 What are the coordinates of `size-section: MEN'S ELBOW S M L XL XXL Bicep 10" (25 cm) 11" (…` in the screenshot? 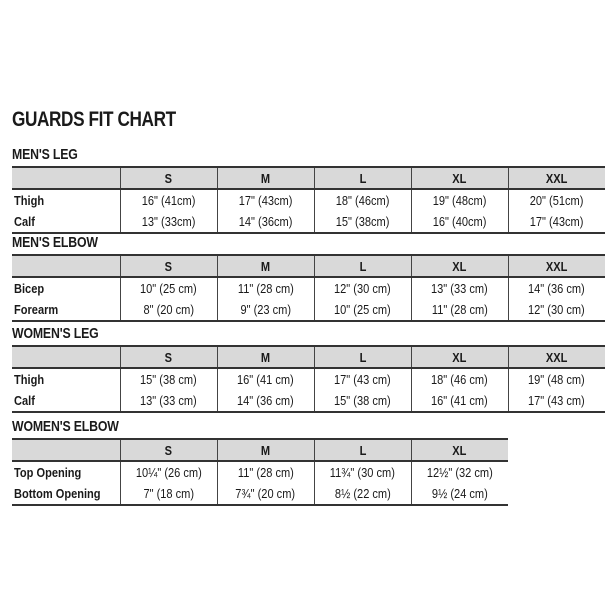 It's located at (308, 278).